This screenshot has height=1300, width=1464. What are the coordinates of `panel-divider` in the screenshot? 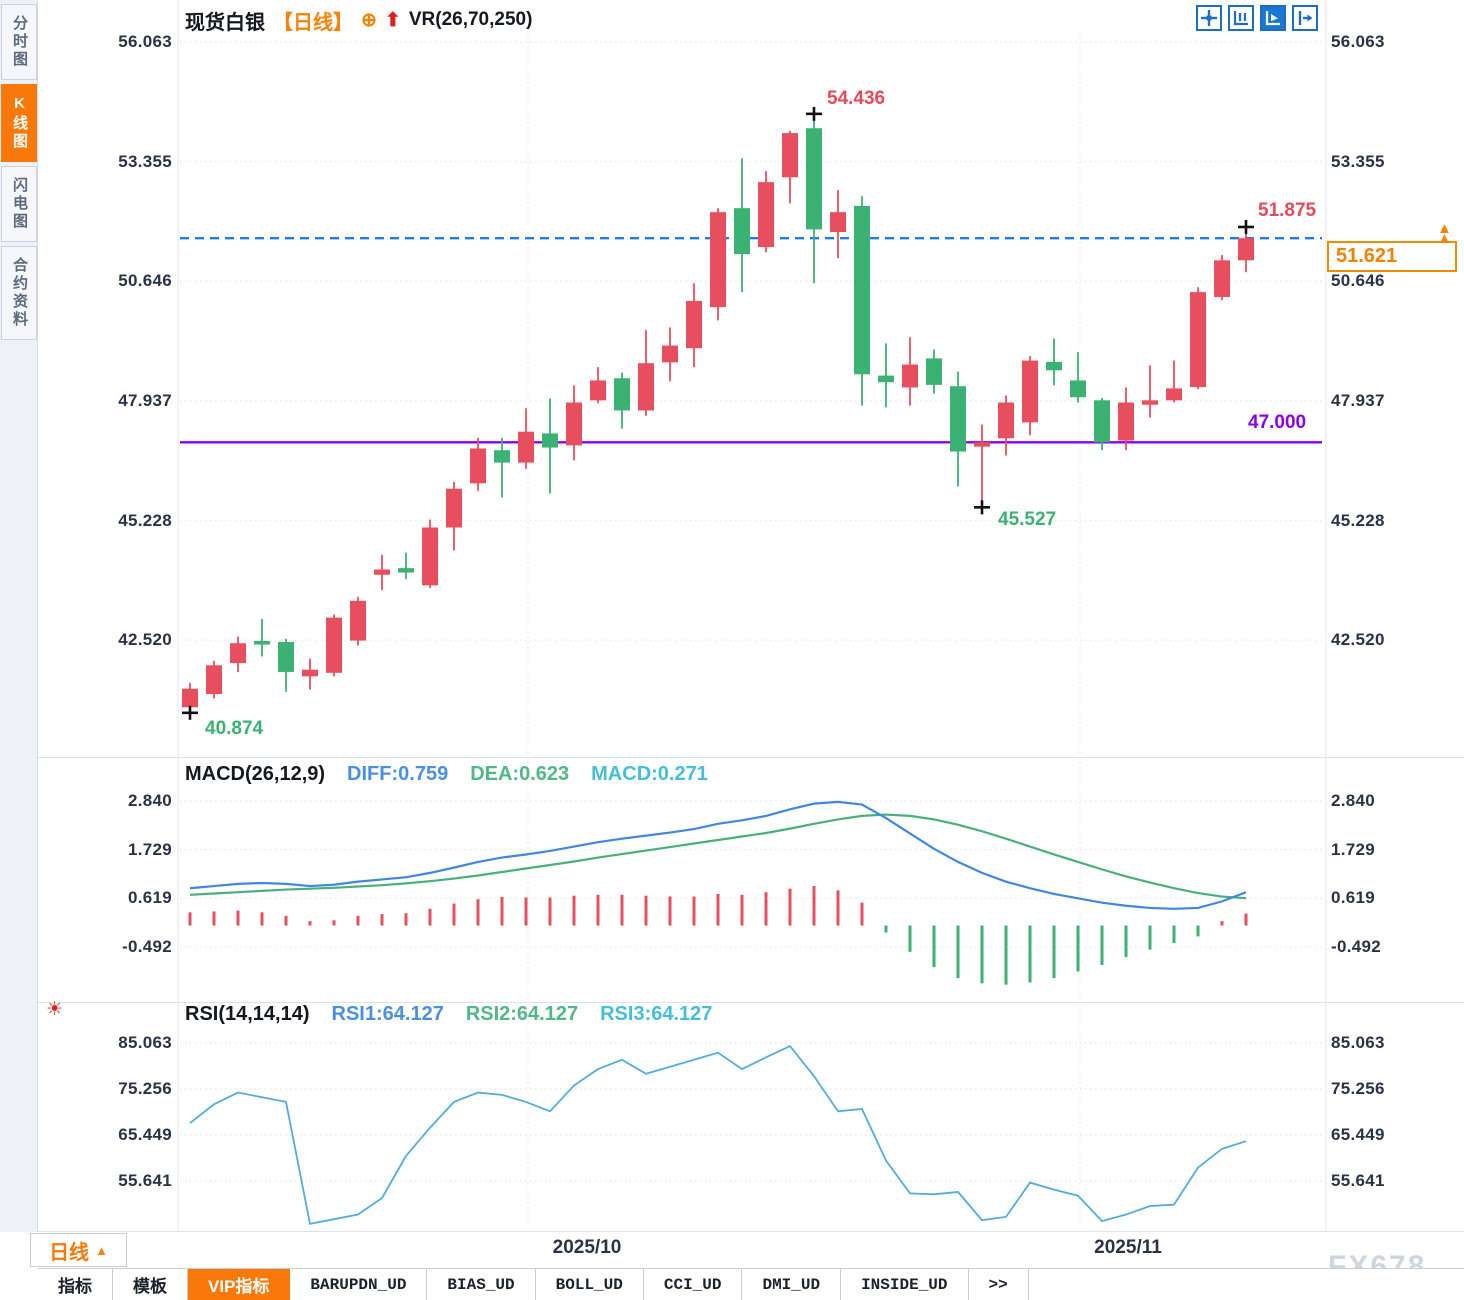 It's located at (751, 1002).